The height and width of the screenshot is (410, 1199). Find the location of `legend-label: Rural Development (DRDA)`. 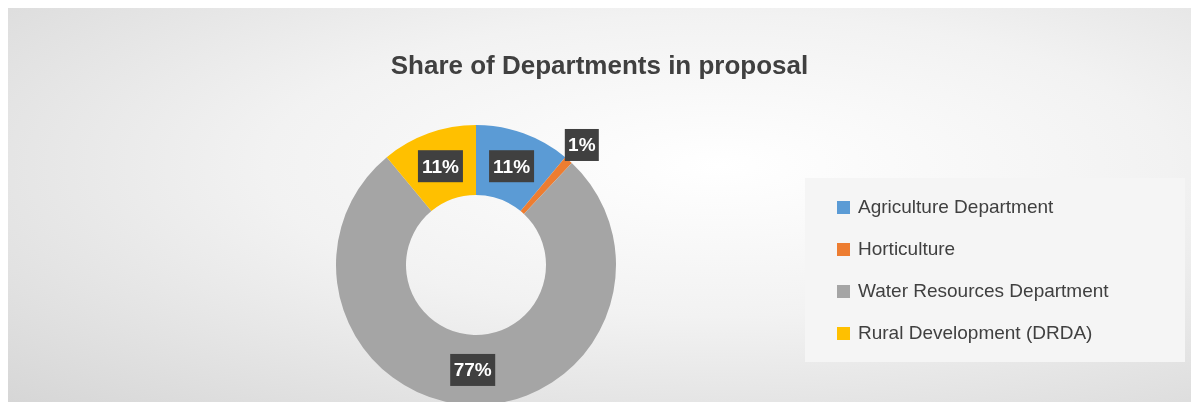

legend-label: Rural Development (DRDA) is located at coordinates (975, 333).